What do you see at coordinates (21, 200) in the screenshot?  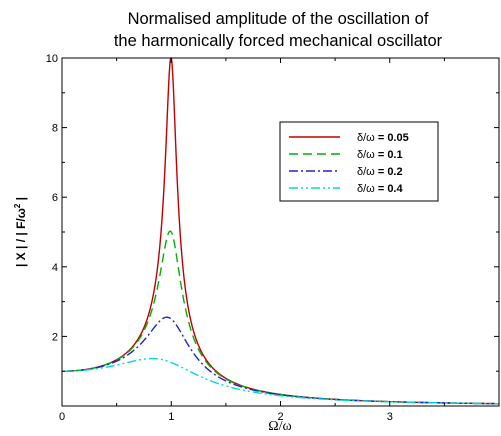 I see `y-axis-label-tail: |` at bounding box center [21, 200].